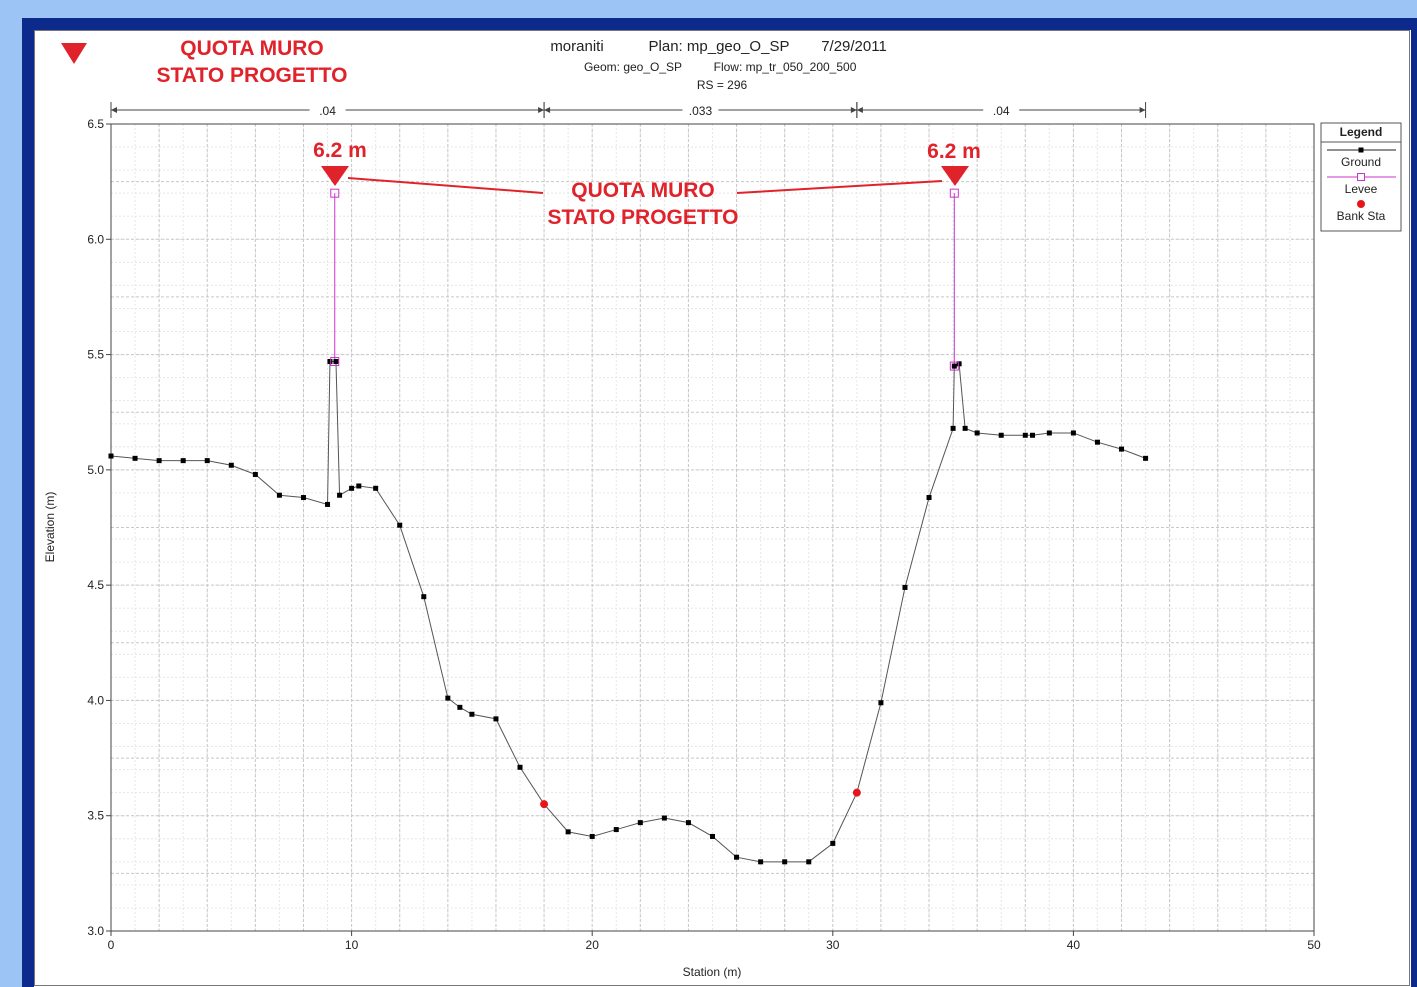  Describe the element at coordinates (1361, 162) in the screenshot. I see `legend-item-ground: Ground` at that location.